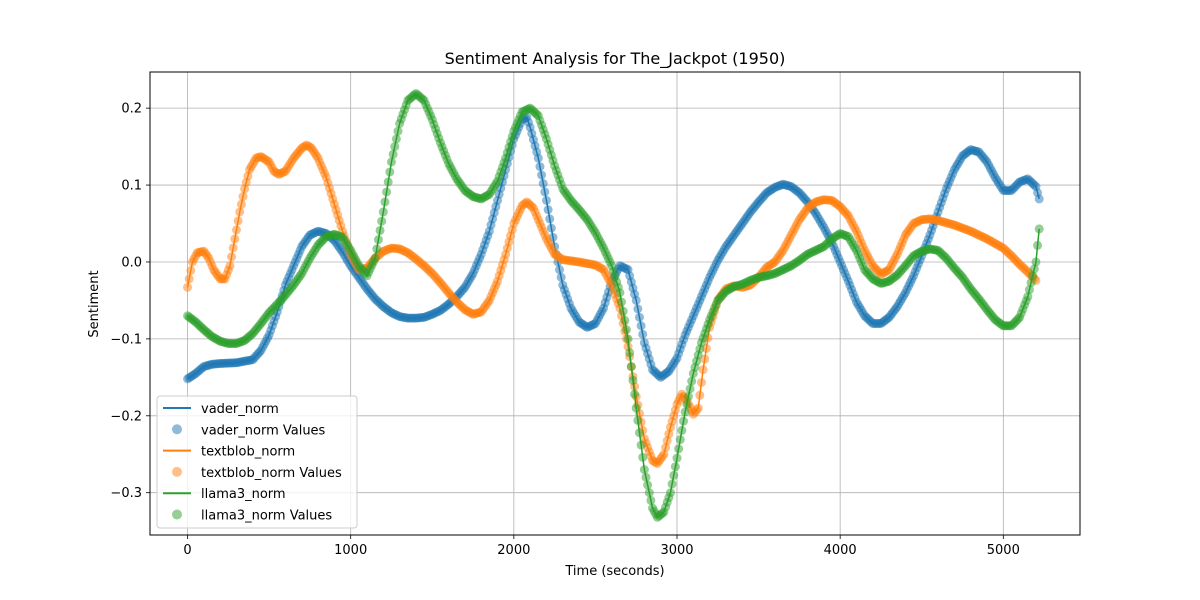  Describe the element at coordinates (263, 430) in the screenshot. I see `legend-label: vader_norm Values` at that location.